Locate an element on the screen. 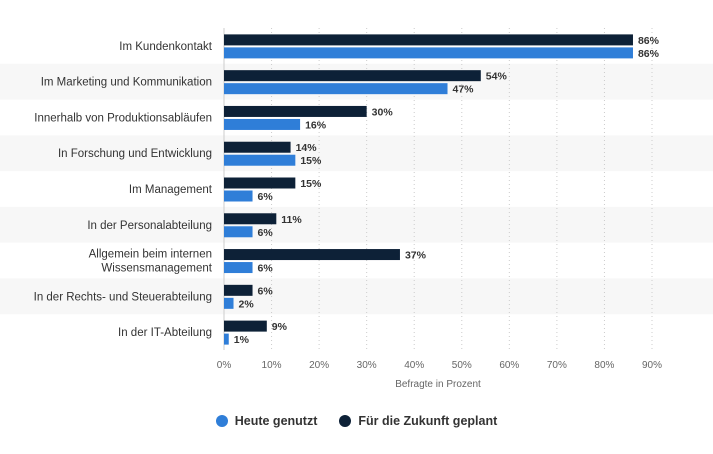  legend-item-heute-genutzt: Heute genutzt is located at coordinates (266, 421).